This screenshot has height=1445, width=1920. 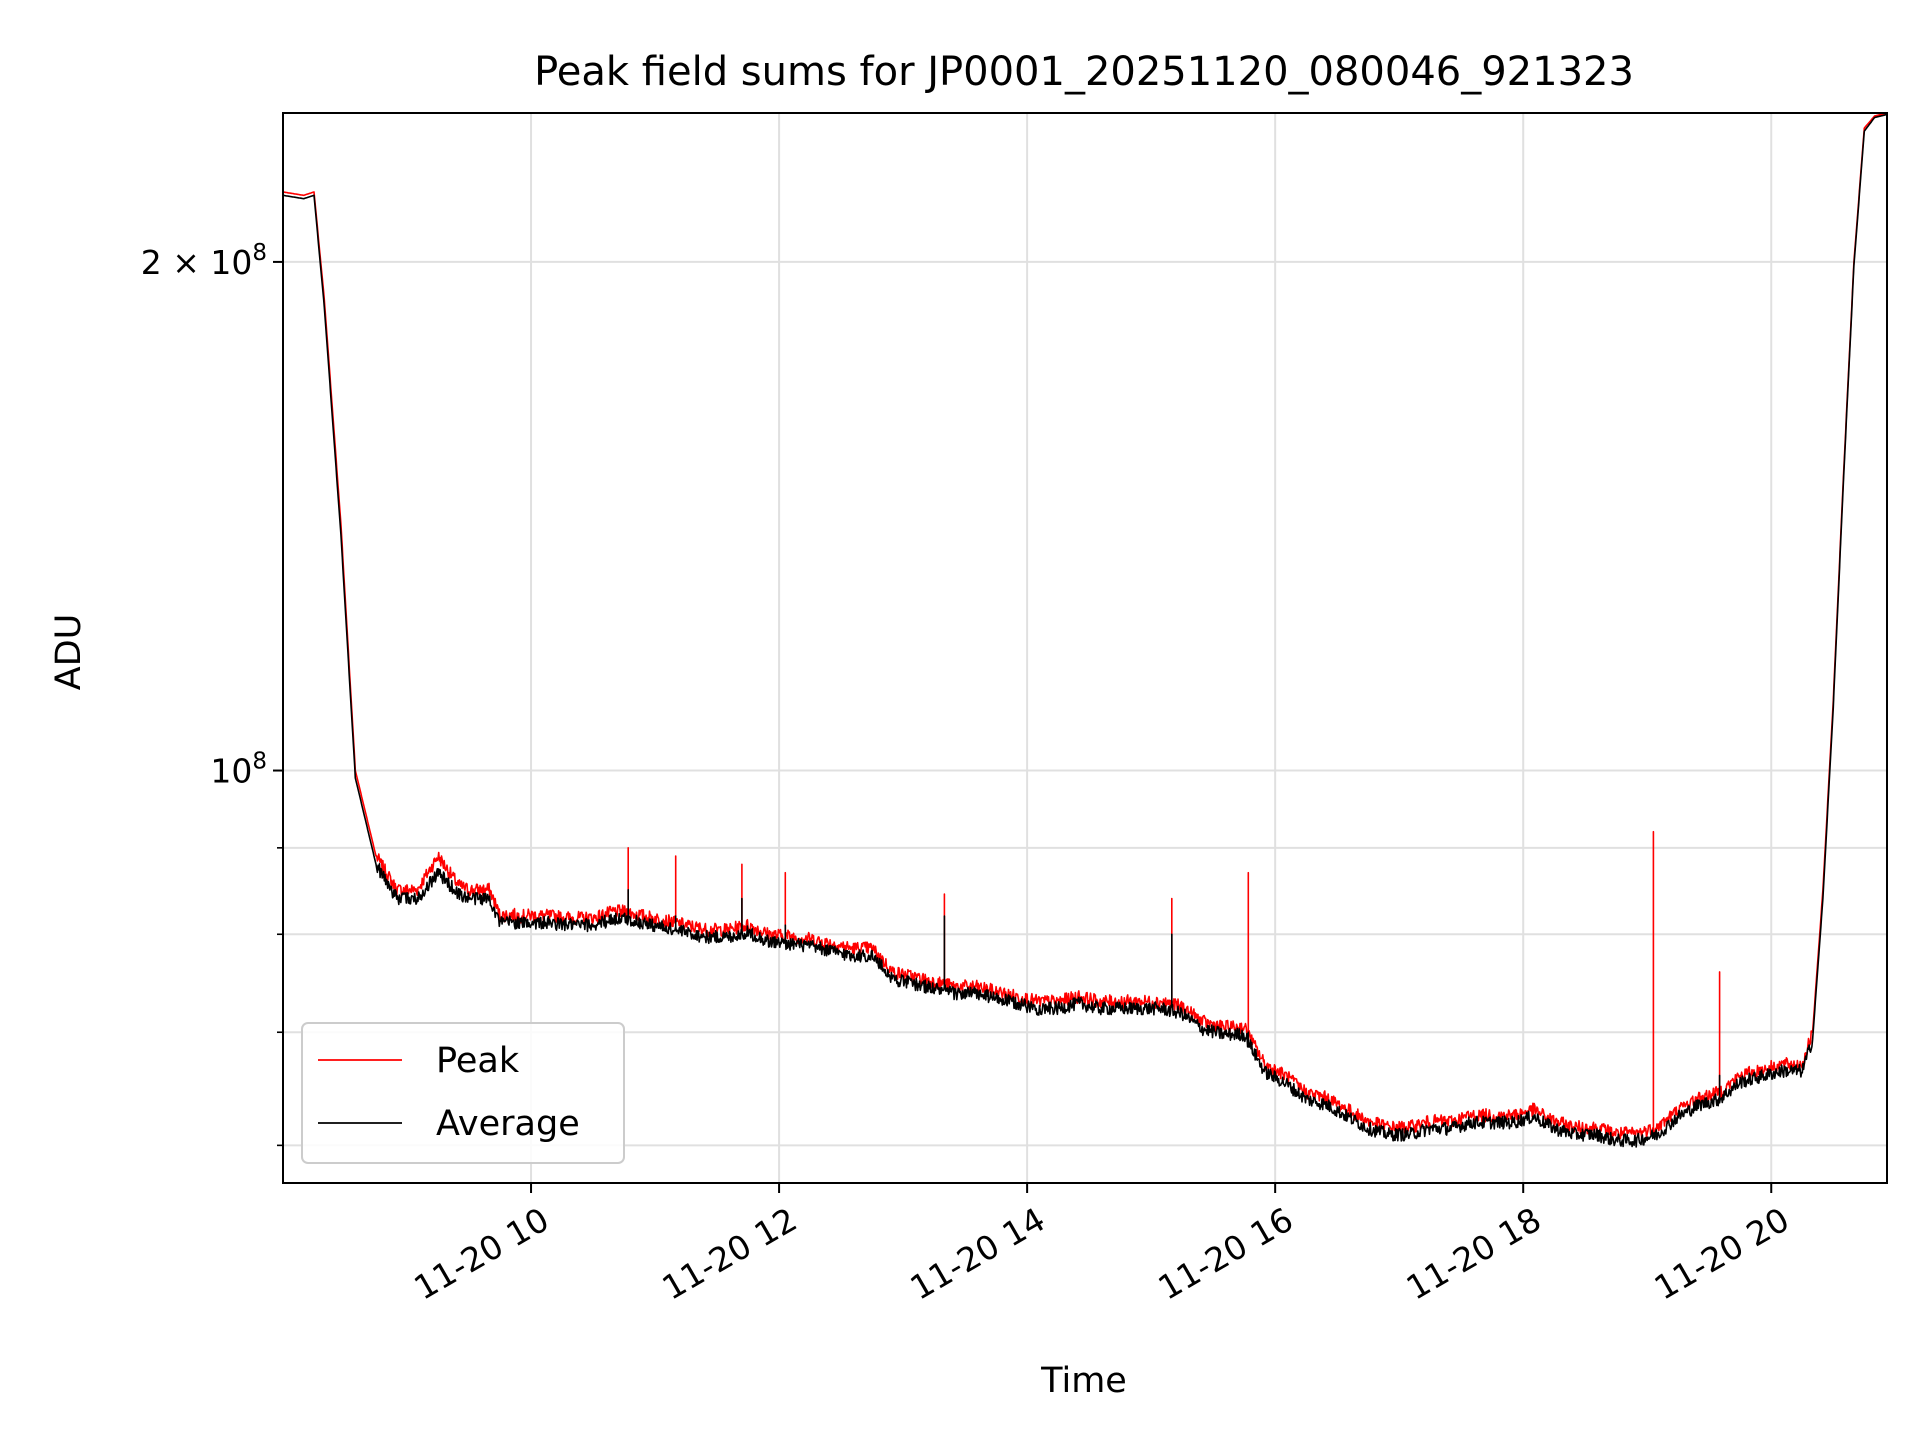 I want to click on y-tick-label: 108, so click(x=238, y=770).